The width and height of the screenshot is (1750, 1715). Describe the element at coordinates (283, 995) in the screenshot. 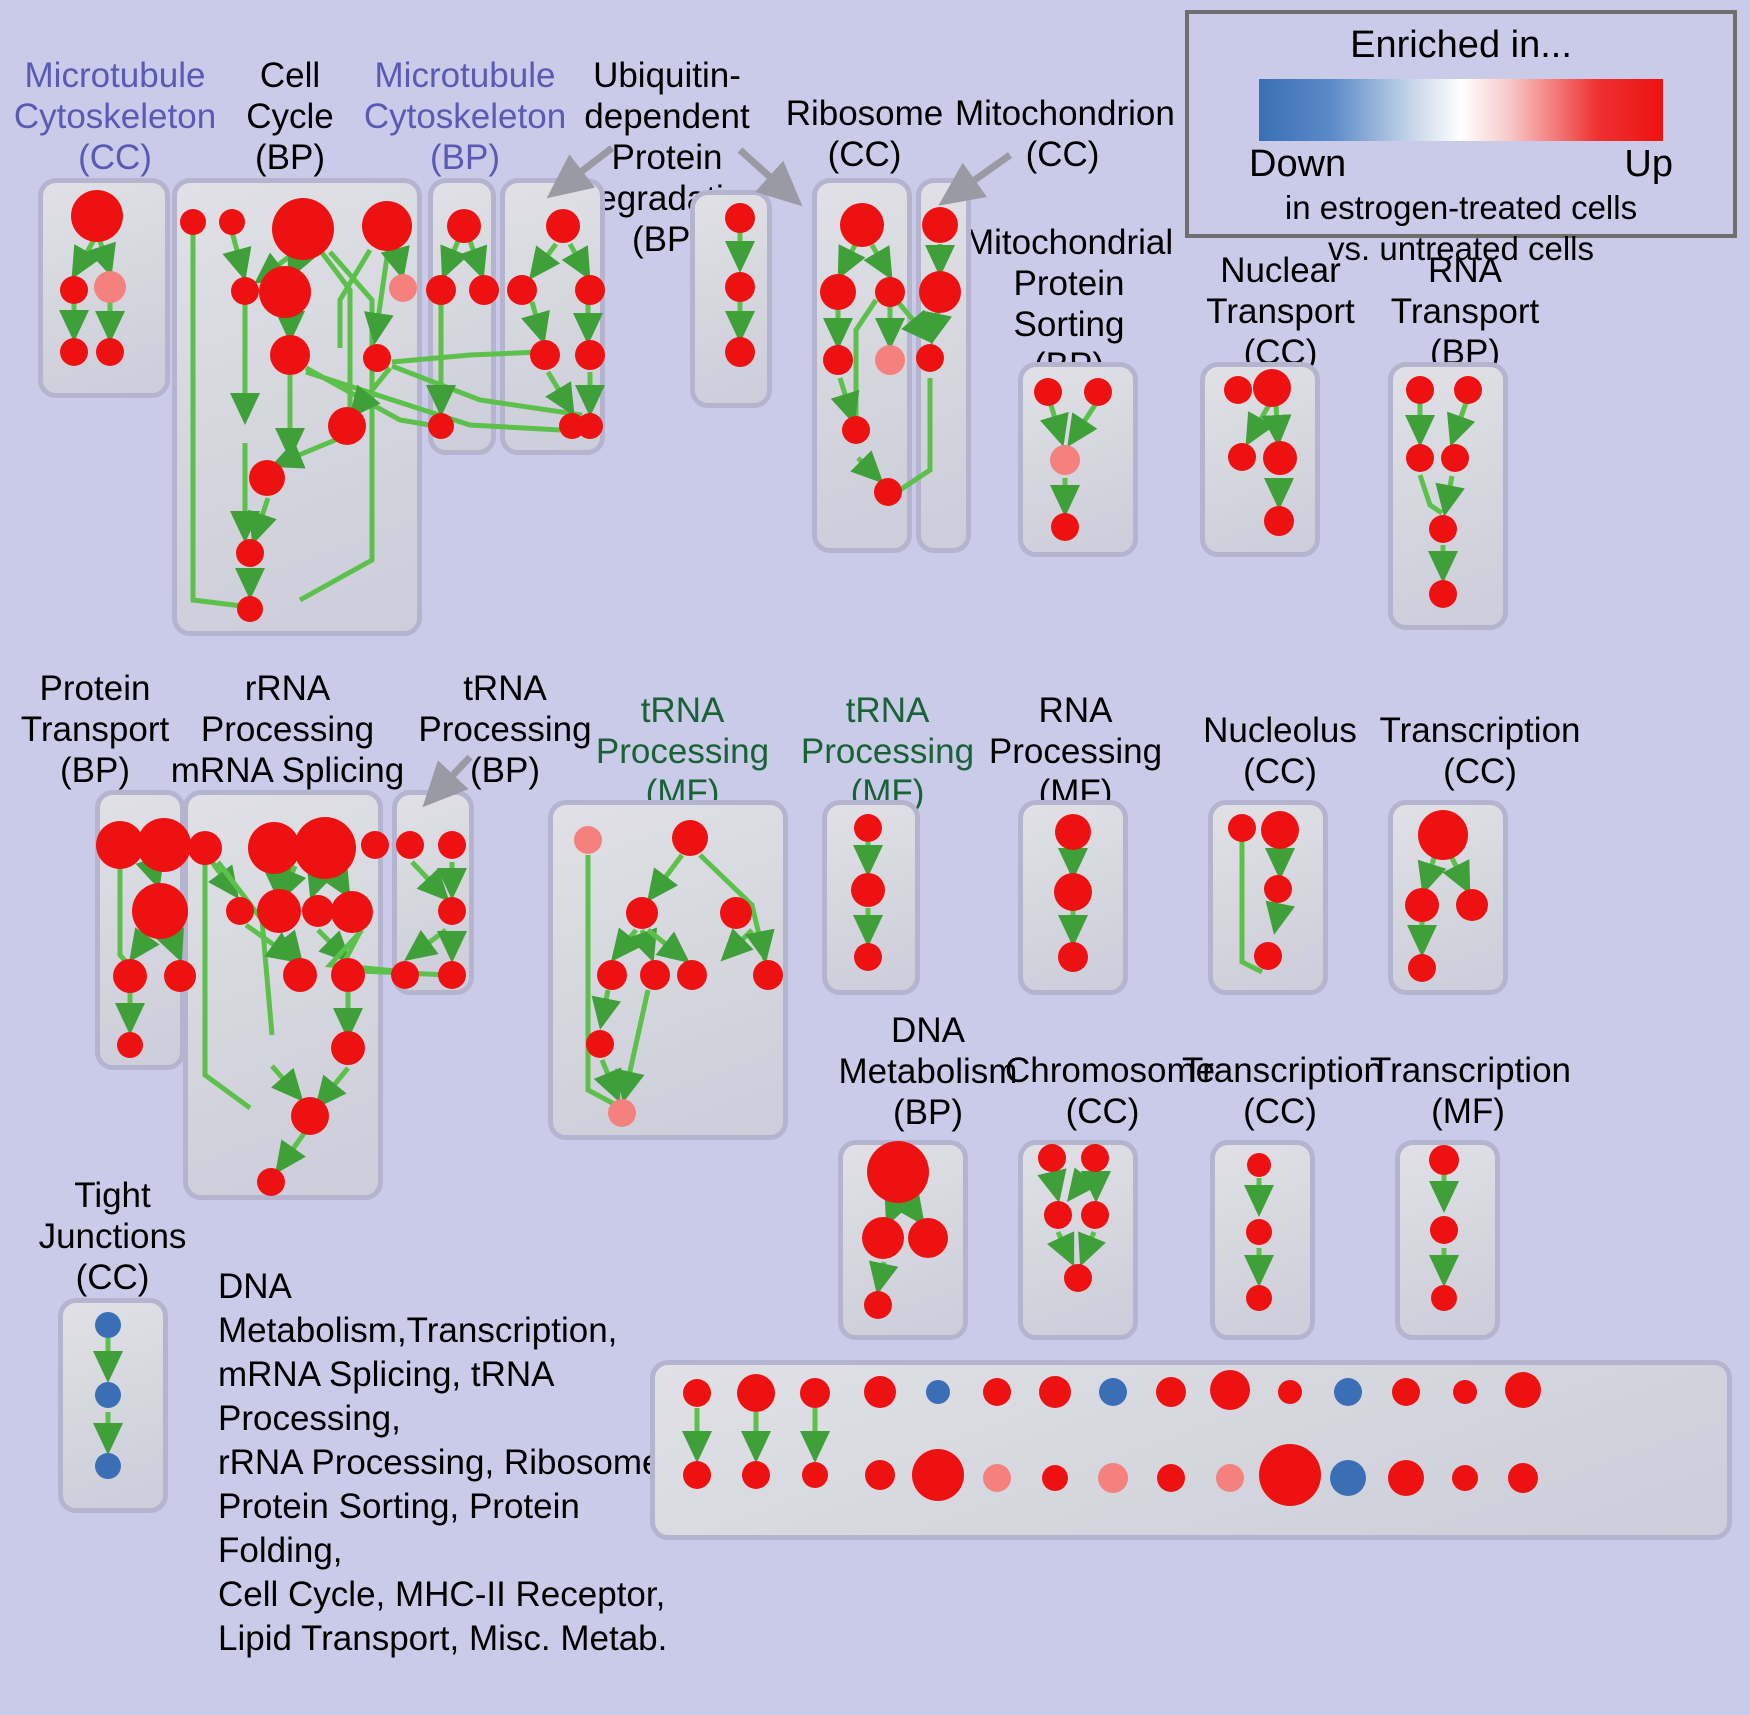

I see `cluster-box-rrna-mrna` at that location.